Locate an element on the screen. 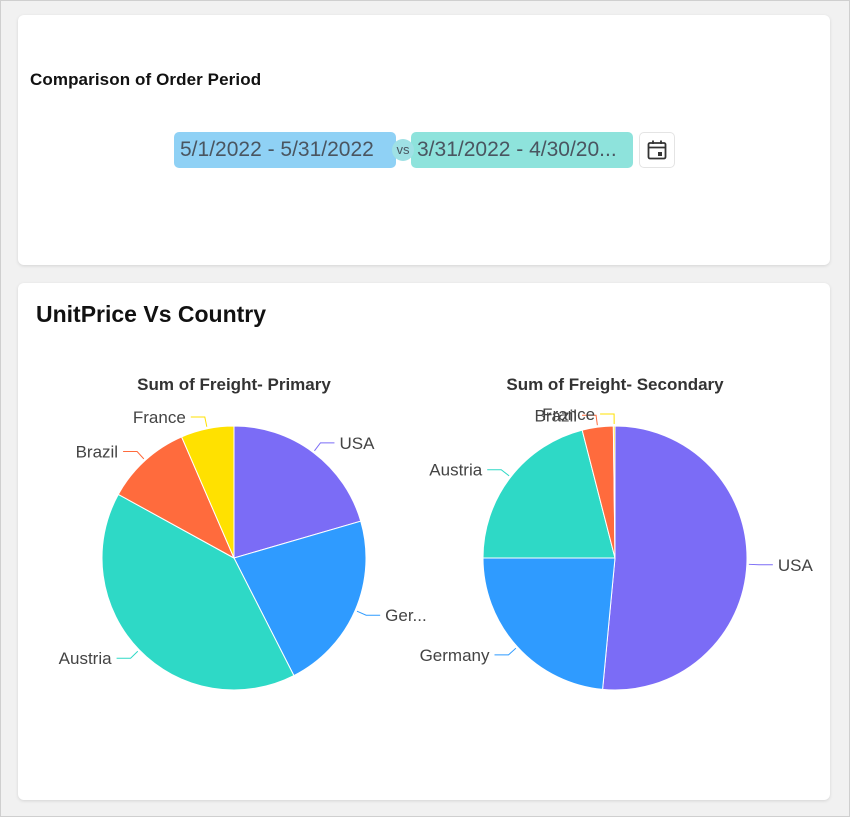  pie-title: Sum of Freight- Primary is located at coordinates (234, 384).